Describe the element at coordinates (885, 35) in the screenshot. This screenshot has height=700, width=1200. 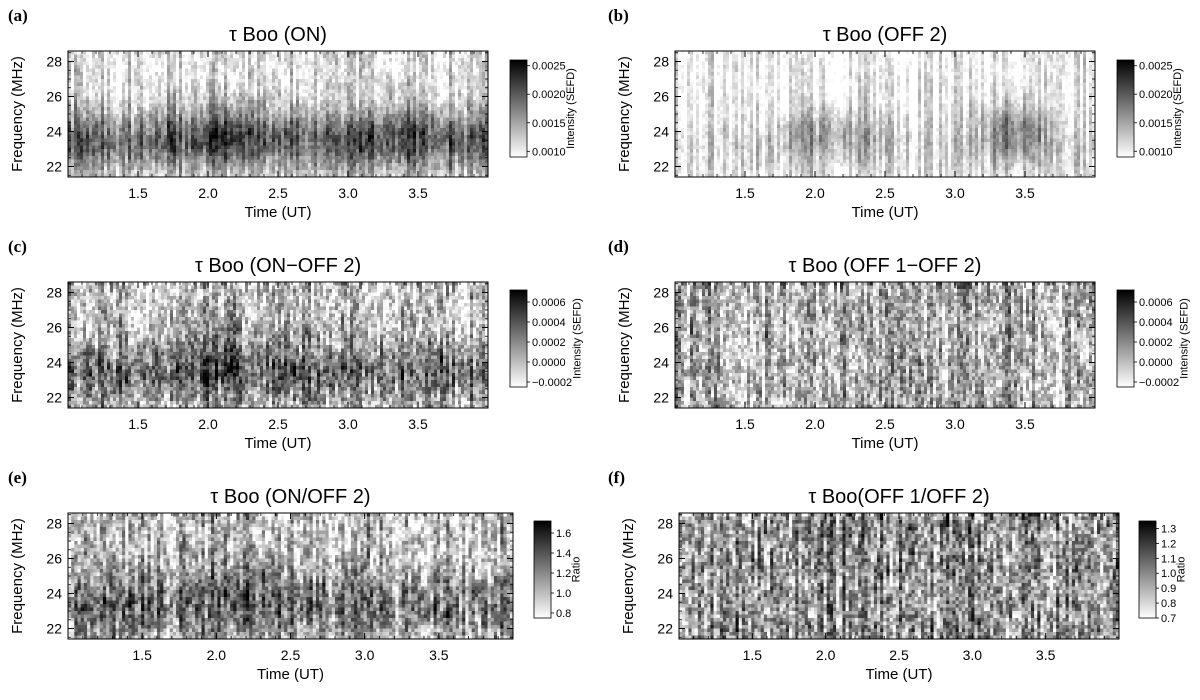
I see `panel-title: τ Boo (OFF 2)` at that location.